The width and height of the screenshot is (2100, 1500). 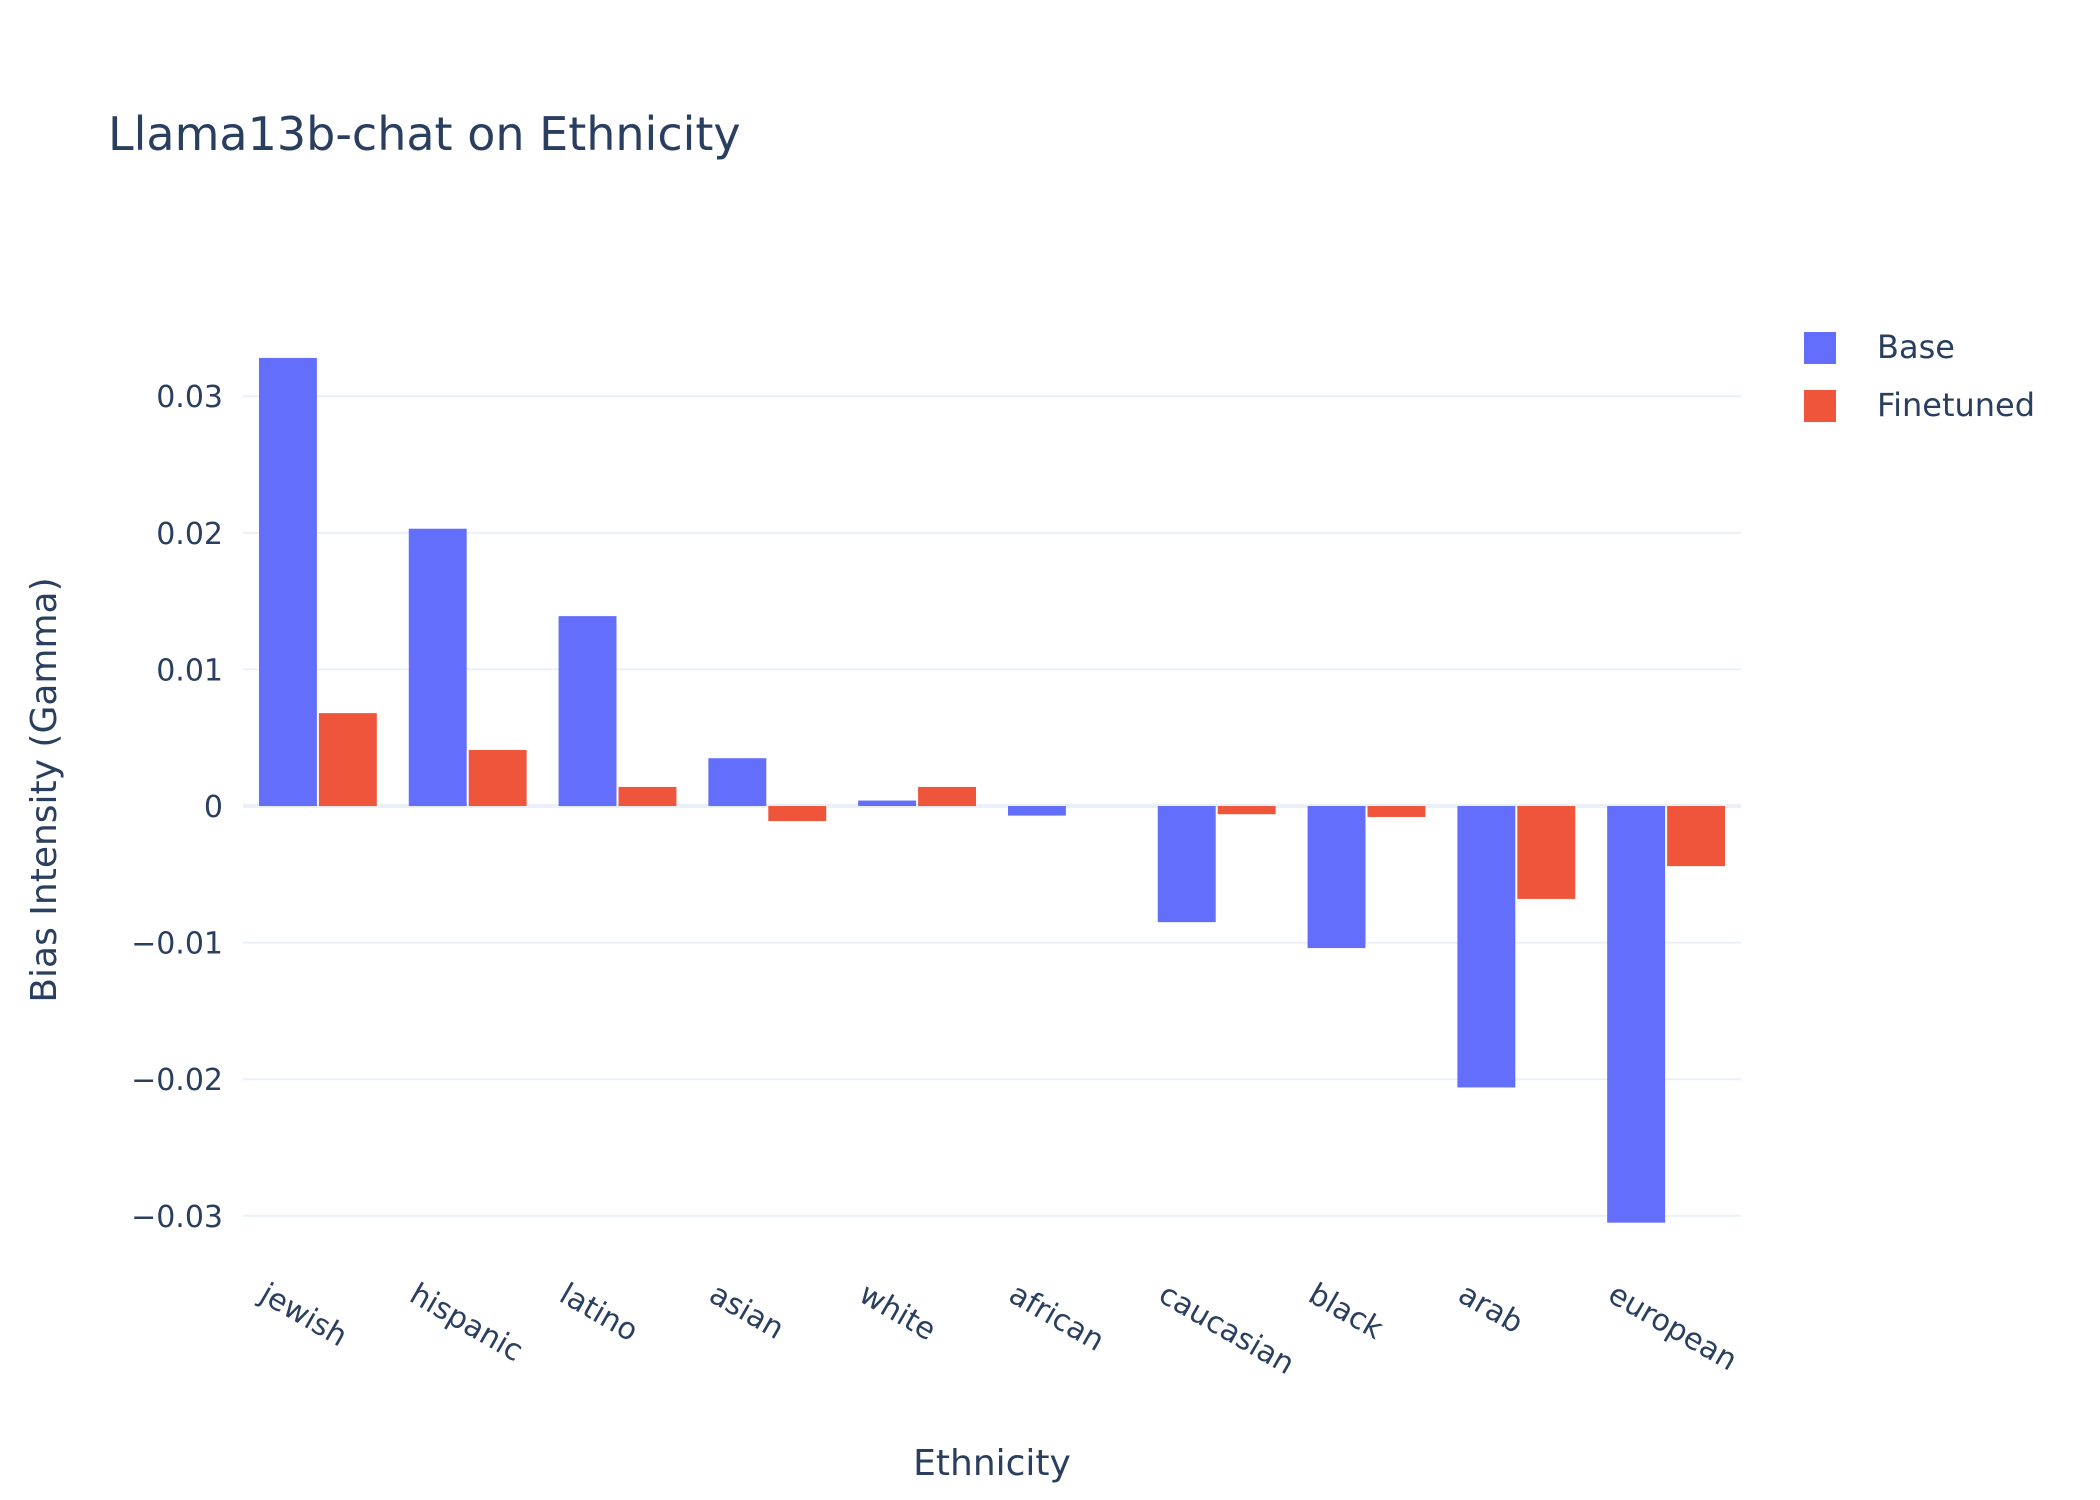 I want to click on bar-base-european, so click(x=1636, y=1014).